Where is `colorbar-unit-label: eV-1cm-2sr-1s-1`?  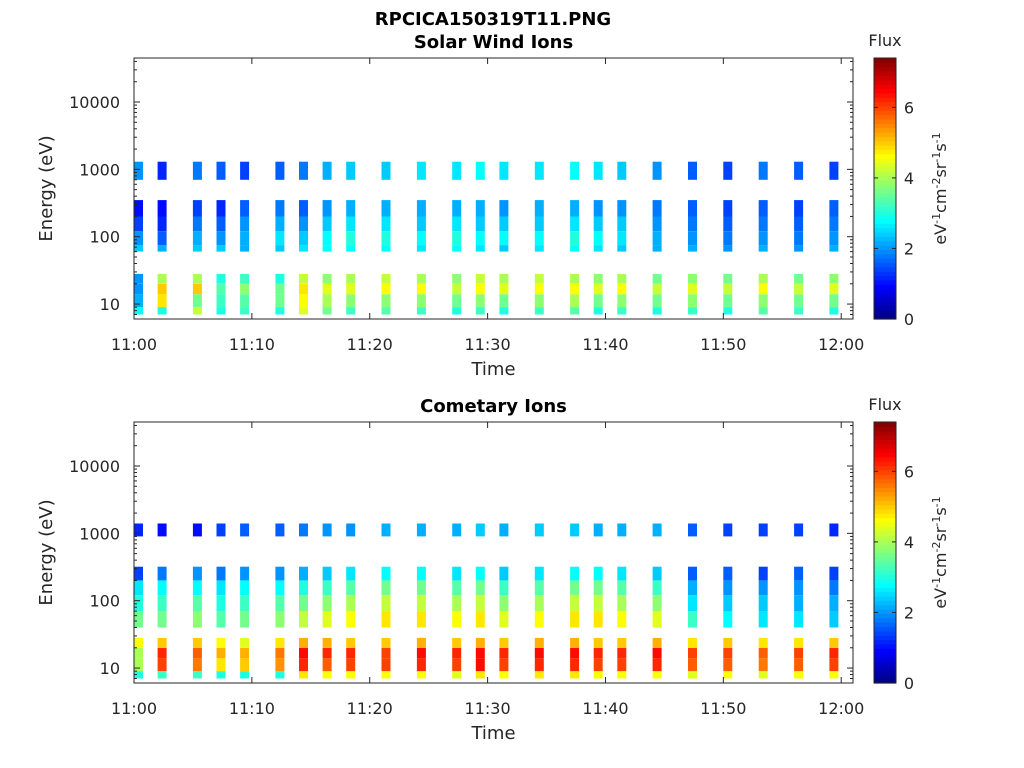 colorbar-unit-label: eV-1cm-2sr-1s-1 is located at coordinates (940, 552).